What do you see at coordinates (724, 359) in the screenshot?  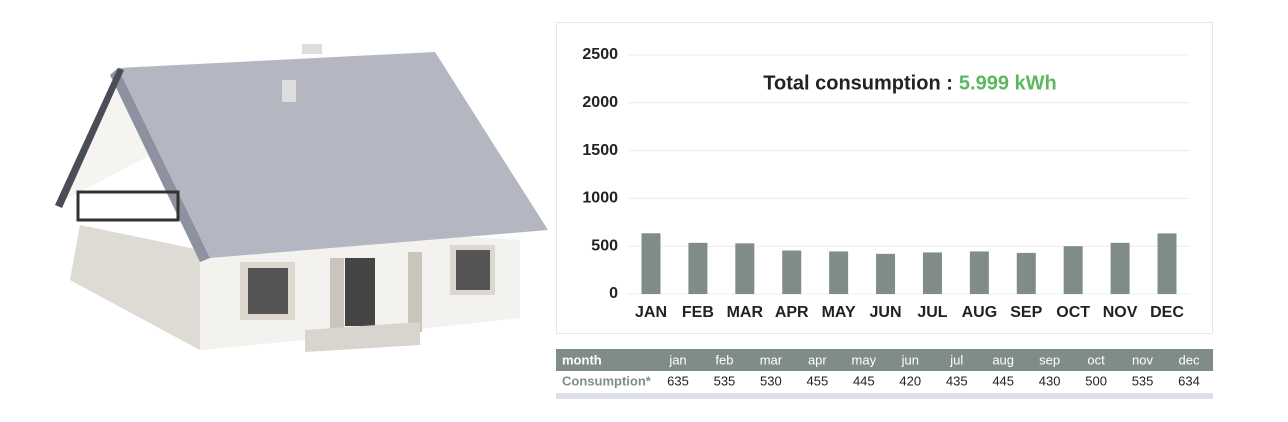 I see `table-header-cell: feb` at bounding box center [724, 359].